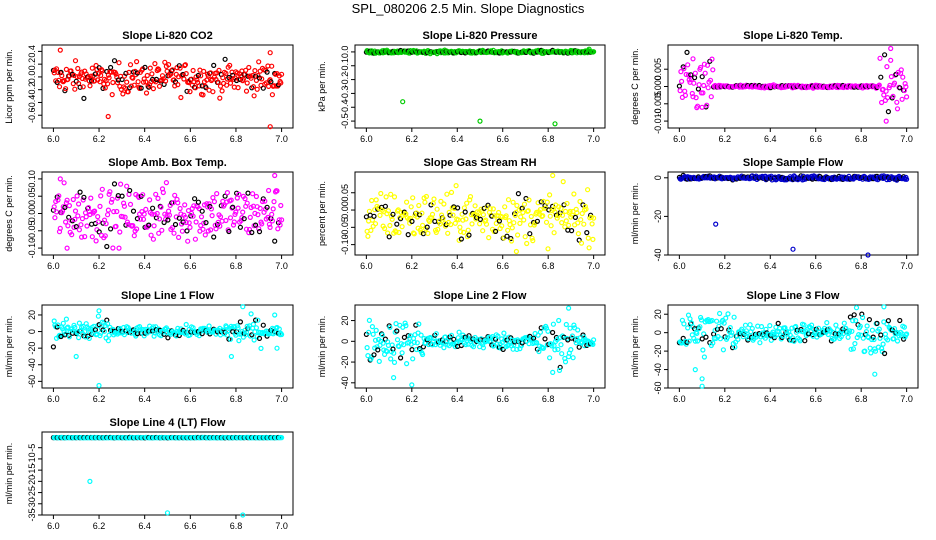 This screenshot has width=936, height=540. What do you see at coordinates (793, 163) in the screenshot?
I see `panel-title: Slope Sample Flow` at bounding box center [793, 163].